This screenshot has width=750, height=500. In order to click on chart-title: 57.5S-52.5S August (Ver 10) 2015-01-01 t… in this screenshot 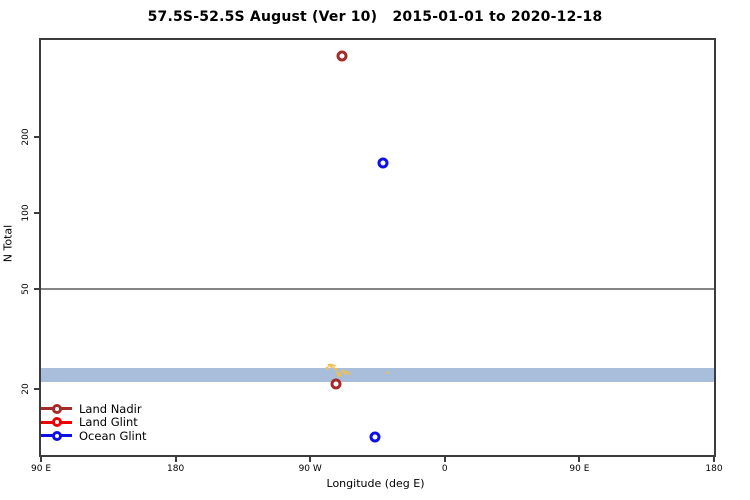, I will do `click(375, 17)`.